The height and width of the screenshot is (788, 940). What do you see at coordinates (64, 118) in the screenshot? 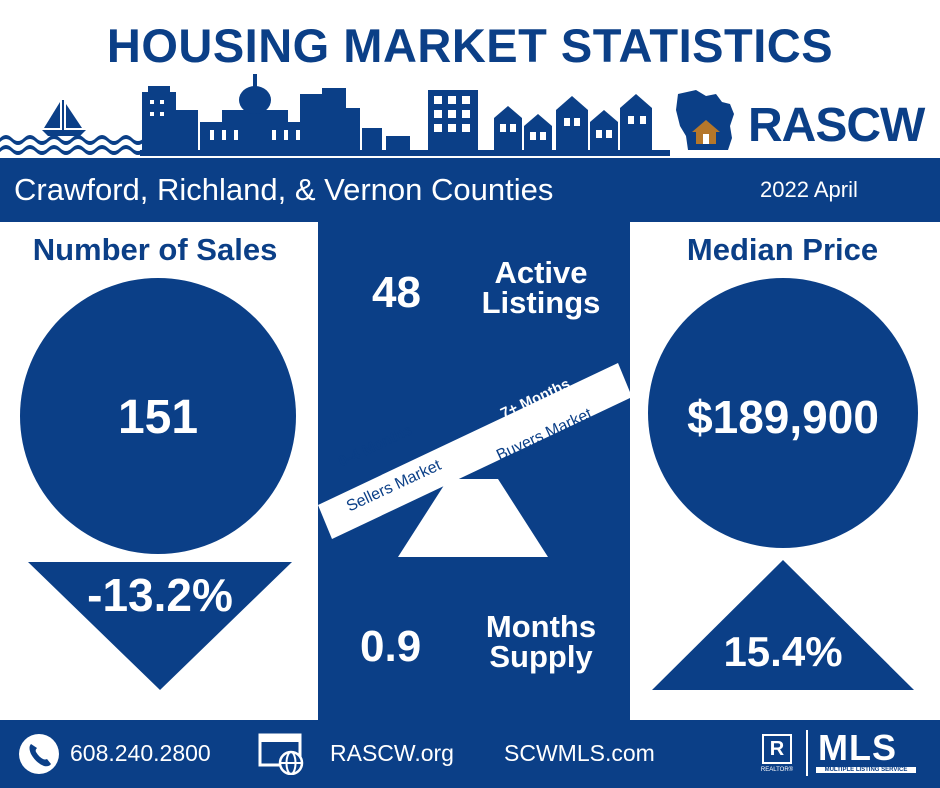
I see `sailboat-icon` at bounding box center [64, 118].